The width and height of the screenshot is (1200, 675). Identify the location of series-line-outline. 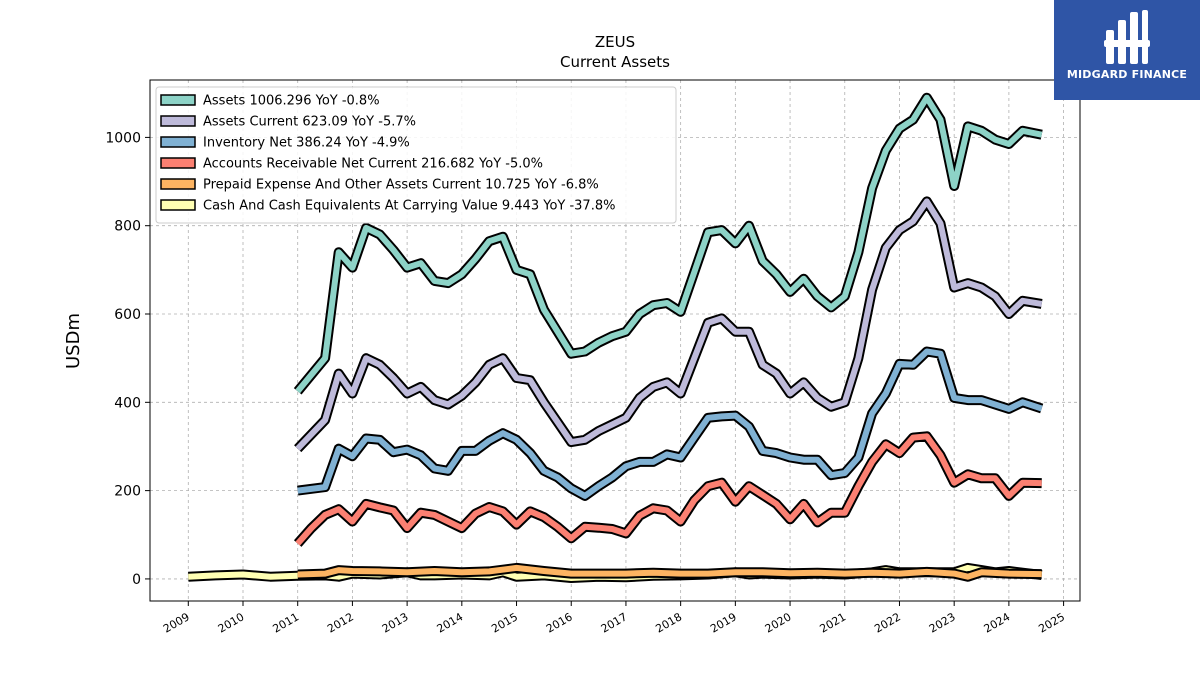
(670, 423).